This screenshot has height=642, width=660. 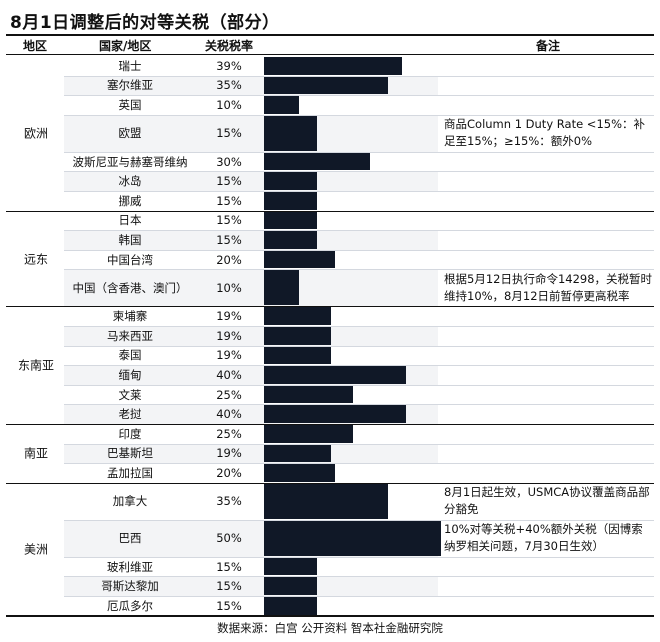 What do you see at coordinates (130, 85) in the screenshot?
I see `country-label: 塞尔维亚` at bounding box center [130, 85].